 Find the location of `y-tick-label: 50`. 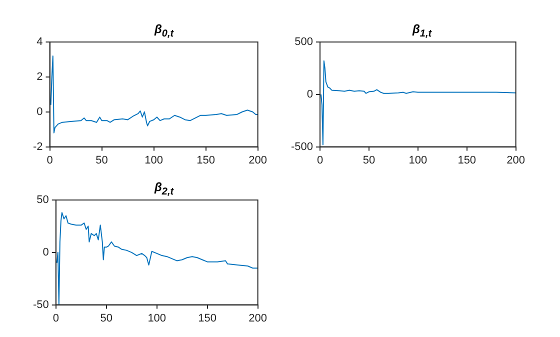

y-tick-label: 50 is located at coordinates (42, 200).